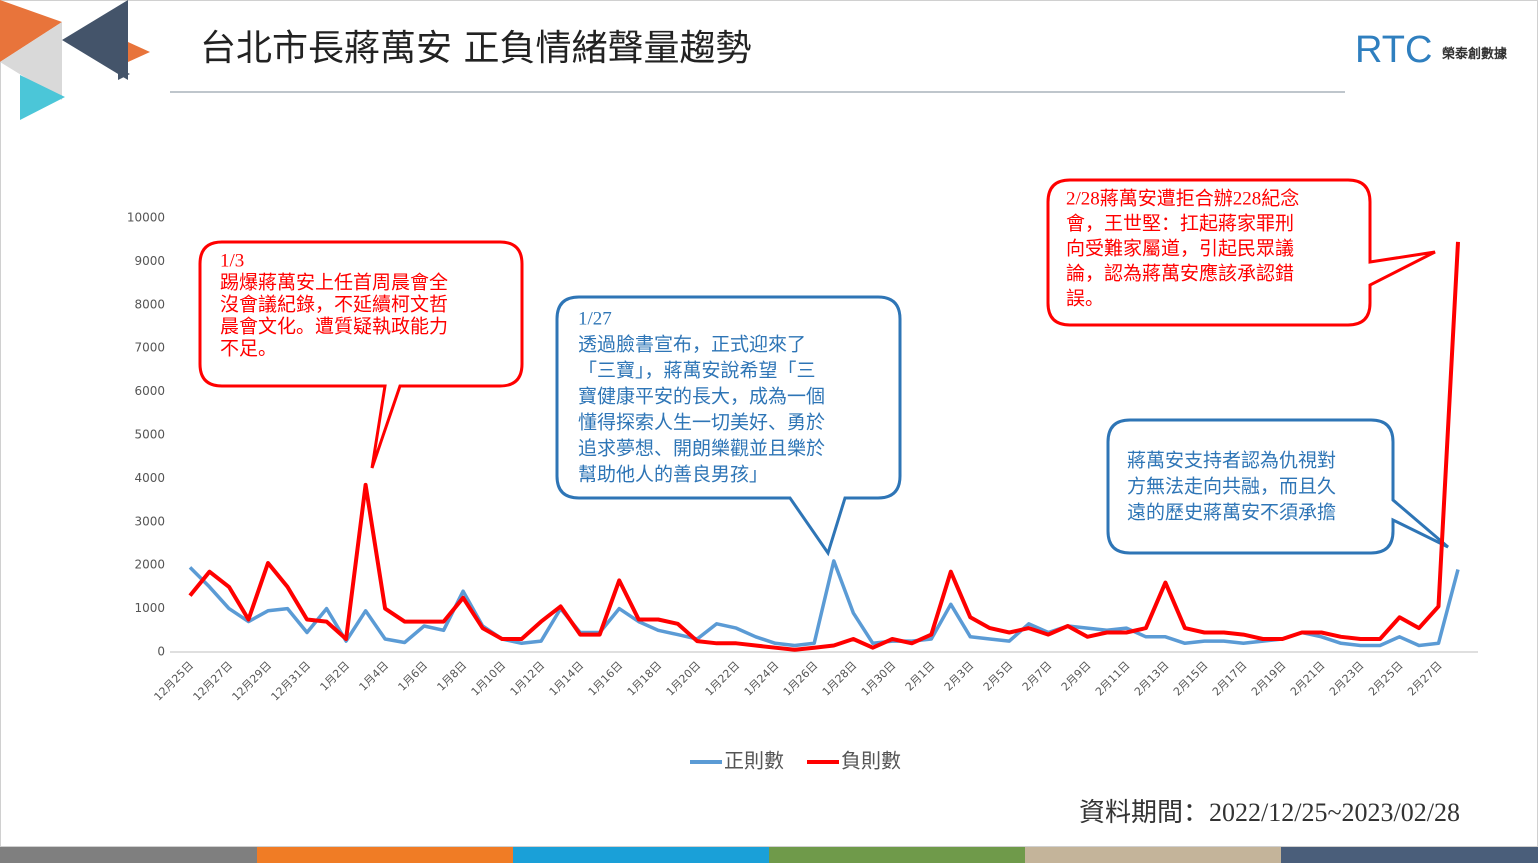 The height and width of the screenshot is (863, 1538). Describe the element at coordinates (1182, 197) in the screenshot. I see `annotation-line: 2/28蔣萬安遭拒合辦228紀念` at that location.